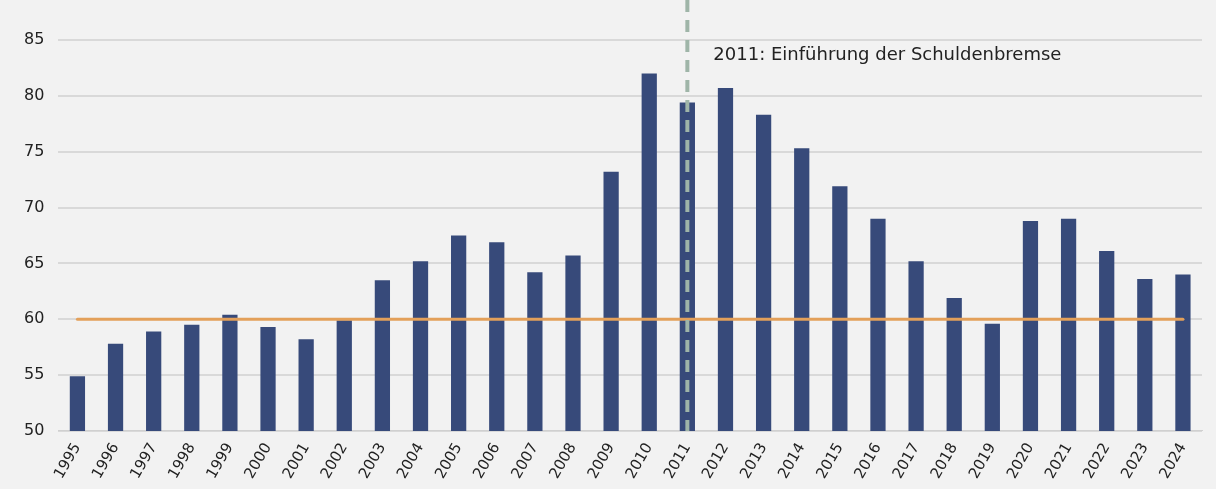 This screenshot has width=1216, height=489. What do you see at coordinates (34, 150) in the screenshot?
I see `y-tick-label: 75` at bounding box center [34, 150].